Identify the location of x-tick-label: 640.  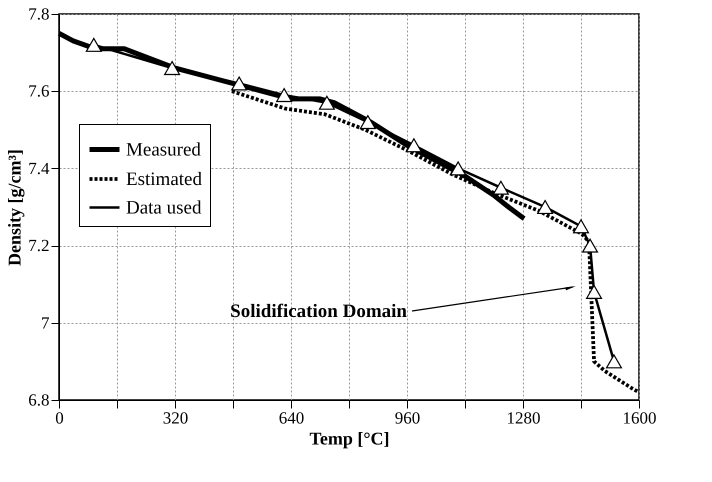
(291, 418).